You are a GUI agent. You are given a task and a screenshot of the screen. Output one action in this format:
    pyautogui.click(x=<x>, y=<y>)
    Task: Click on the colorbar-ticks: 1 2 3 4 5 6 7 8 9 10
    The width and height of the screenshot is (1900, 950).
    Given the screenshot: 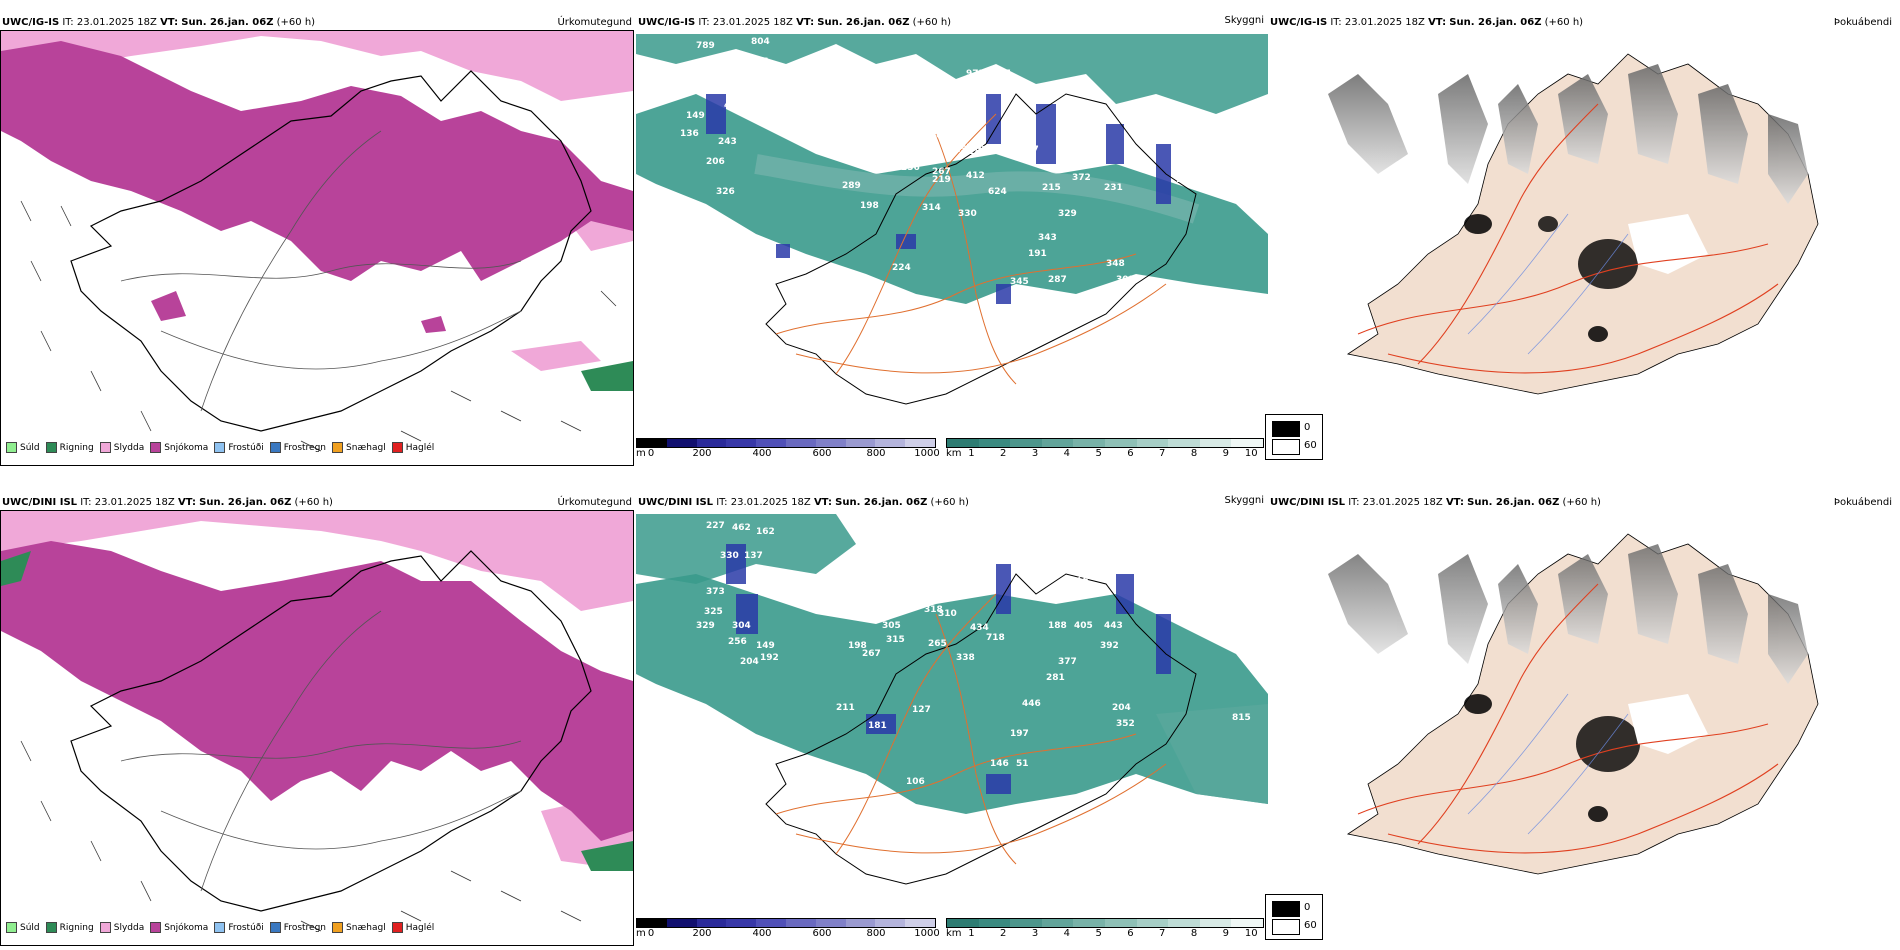 What is the action you would take?
    pyautogui.click(x=1113, y=933)
    